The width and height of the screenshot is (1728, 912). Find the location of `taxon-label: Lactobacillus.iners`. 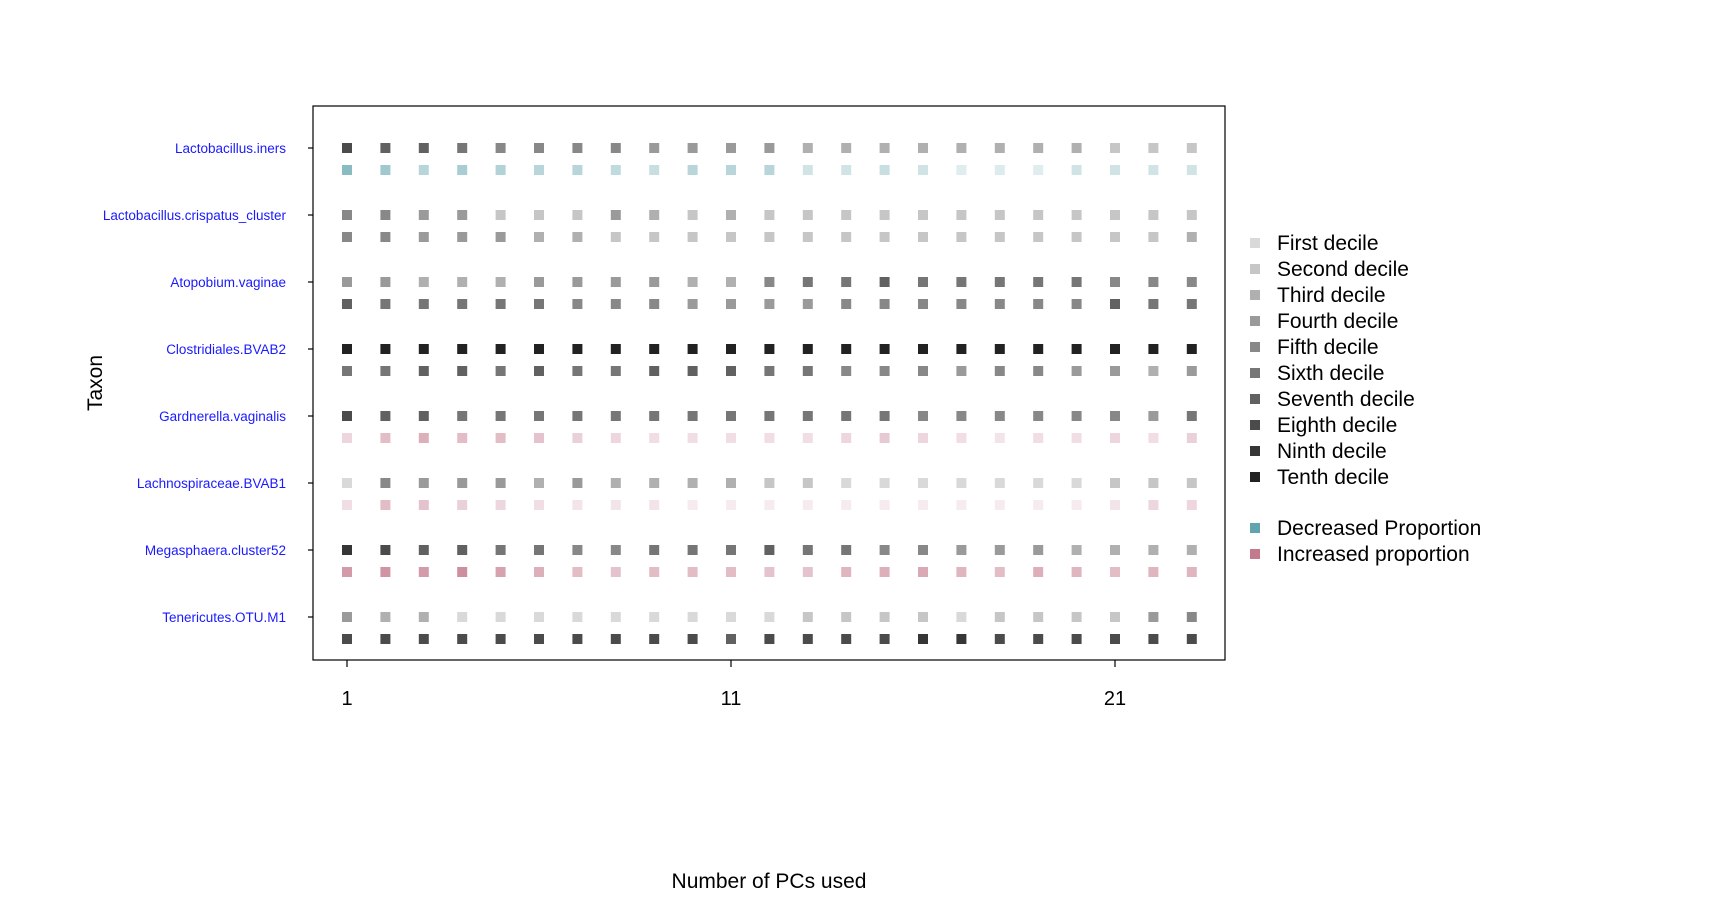

taxon-label: Lactobacillus.iners is located at coordinates (230, 148).